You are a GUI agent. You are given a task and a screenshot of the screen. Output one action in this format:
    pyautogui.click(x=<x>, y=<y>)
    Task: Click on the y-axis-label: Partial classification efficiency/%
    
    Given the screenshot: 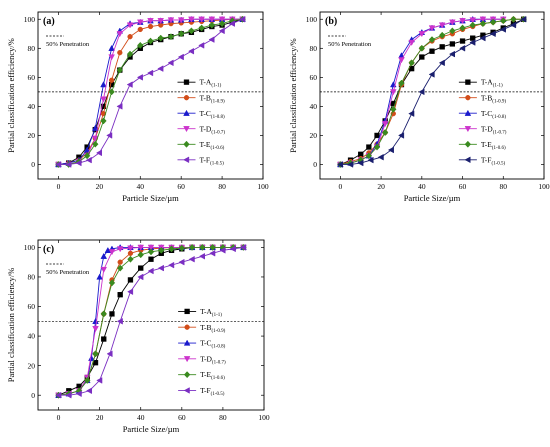 What is the action you would take?
    pyautogui.click(x=11, y=95)
    